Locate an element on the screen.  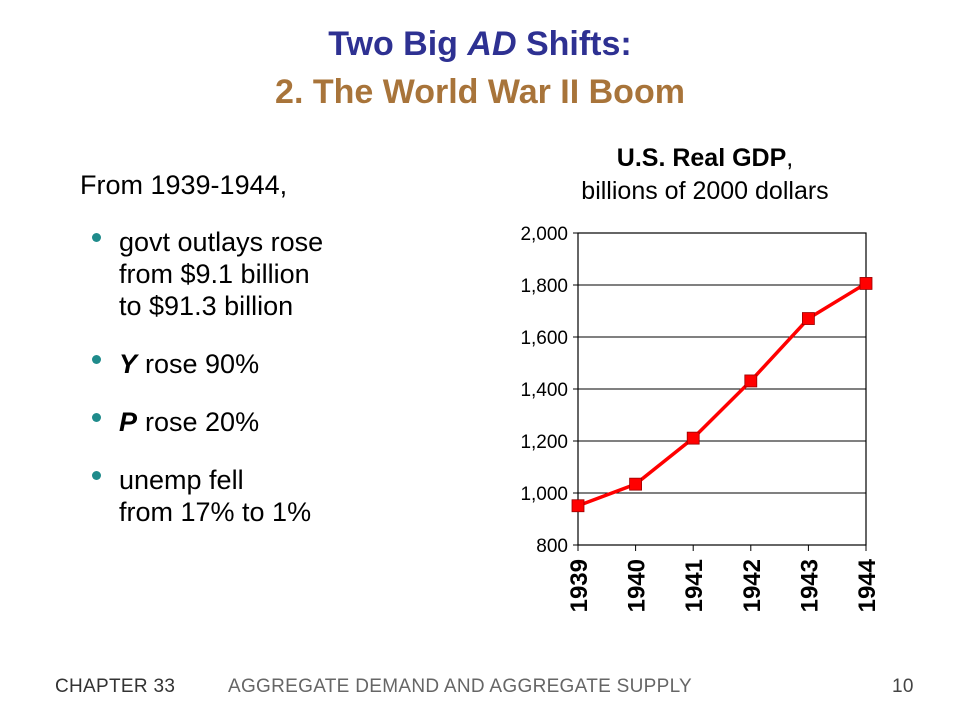
x-tick-label: 1940 is located at coordinates (637, 585).